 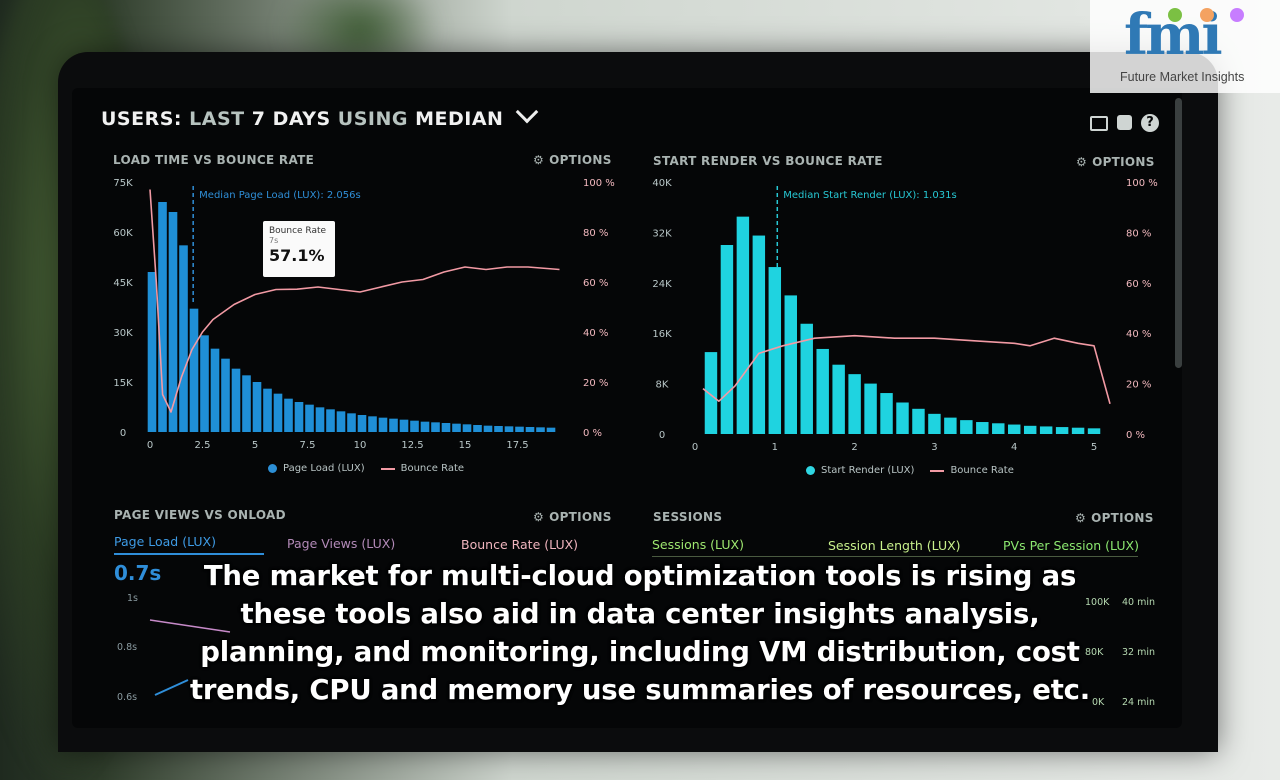 I want to click on median-label: Median Page Load (LUX): 2.056s, so click(x=280, y=195).